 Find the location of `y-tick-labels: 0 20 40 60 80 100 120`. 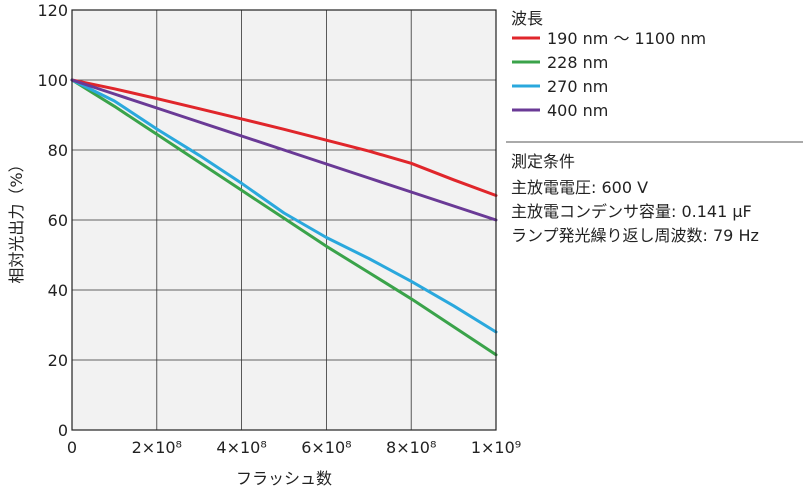

y-tick-labels: 0 20 40 60 80 100 120 is located at coordinates (52, 220).